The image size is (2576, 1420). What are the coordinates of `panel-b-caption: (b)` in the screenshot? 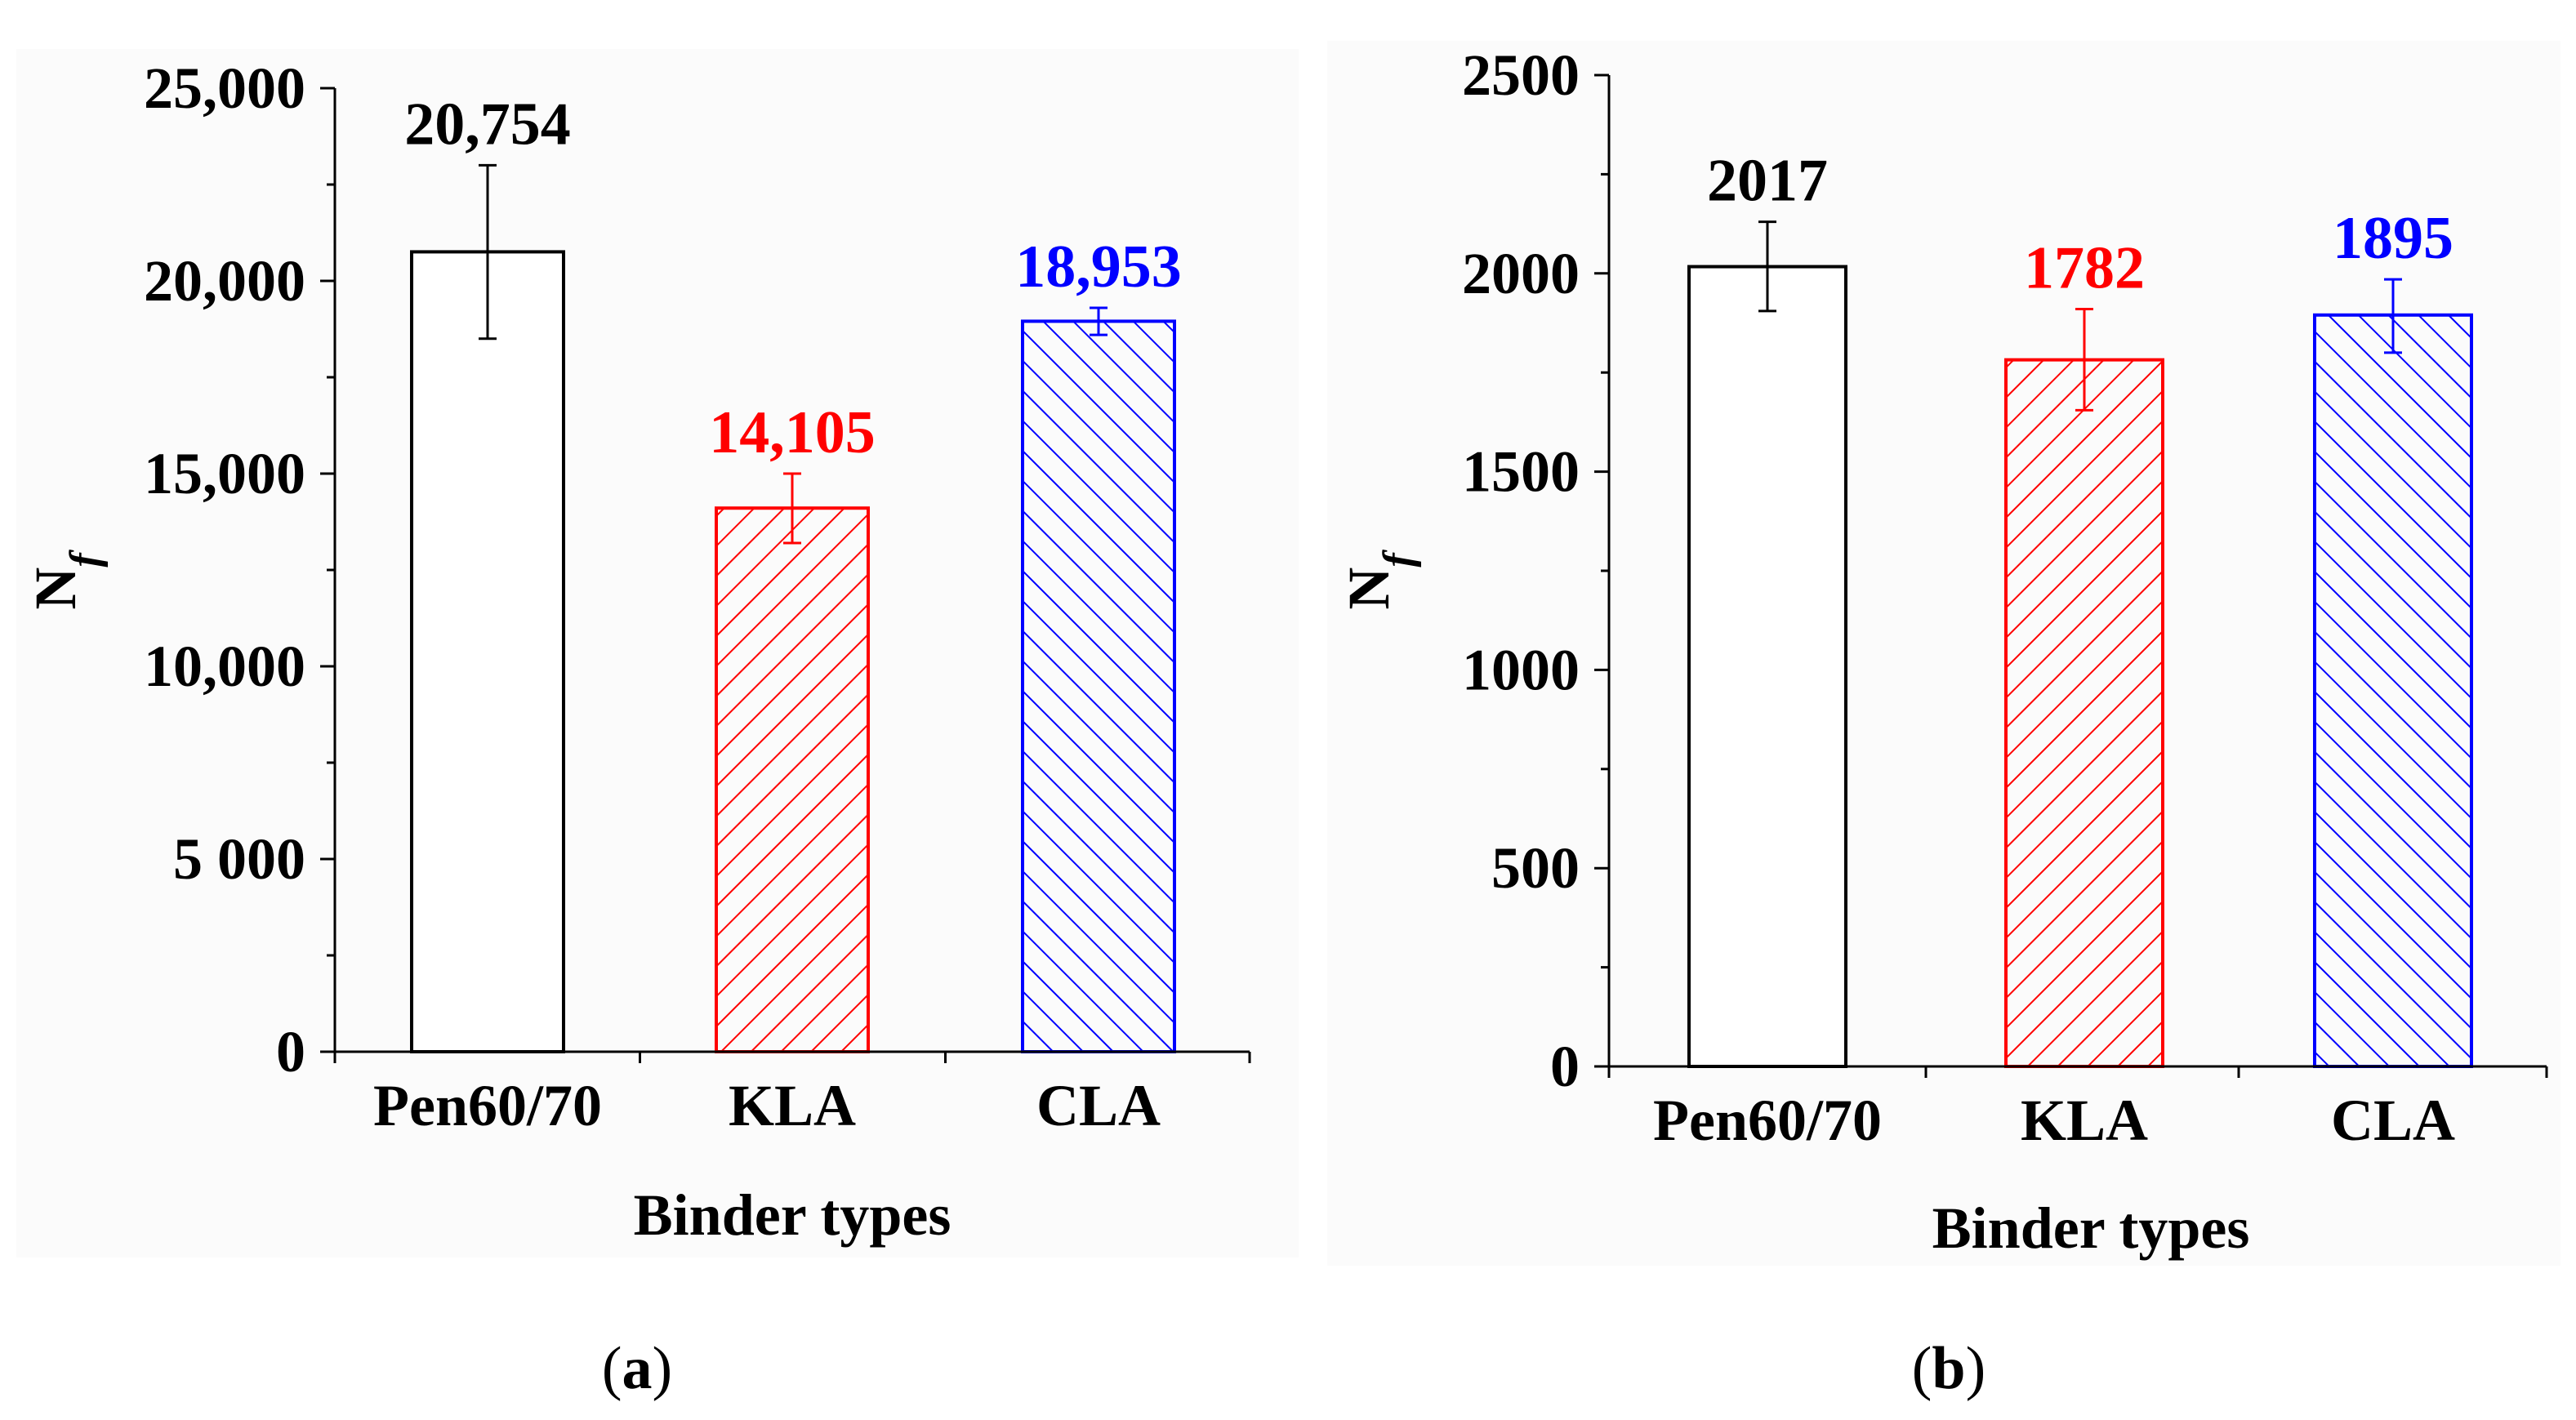 It's located at (1948, 1368).